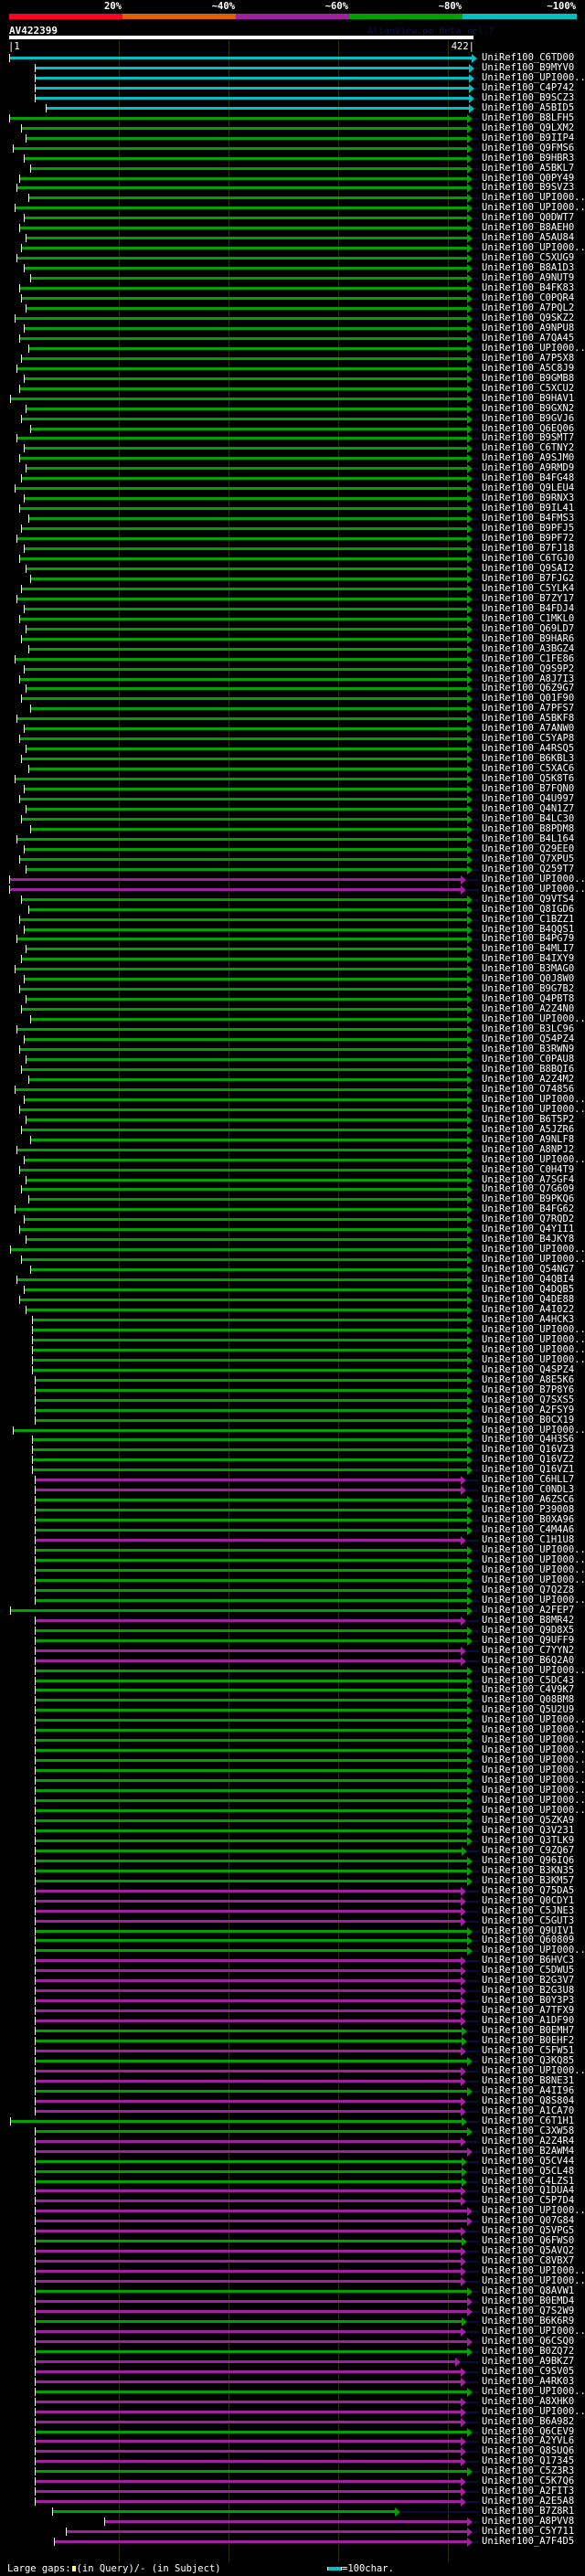  I want to click on alignment-row: UniRef100_B0EMH7, so click(293, 2031).